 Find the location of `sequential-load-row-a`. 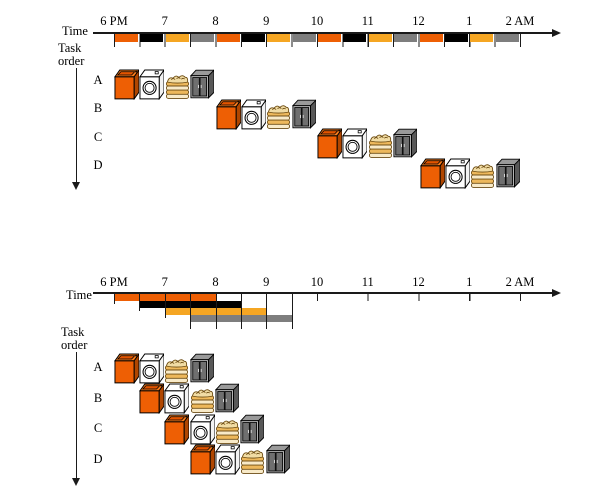

sequential-load-row-a is located at coordinates (165, 82).